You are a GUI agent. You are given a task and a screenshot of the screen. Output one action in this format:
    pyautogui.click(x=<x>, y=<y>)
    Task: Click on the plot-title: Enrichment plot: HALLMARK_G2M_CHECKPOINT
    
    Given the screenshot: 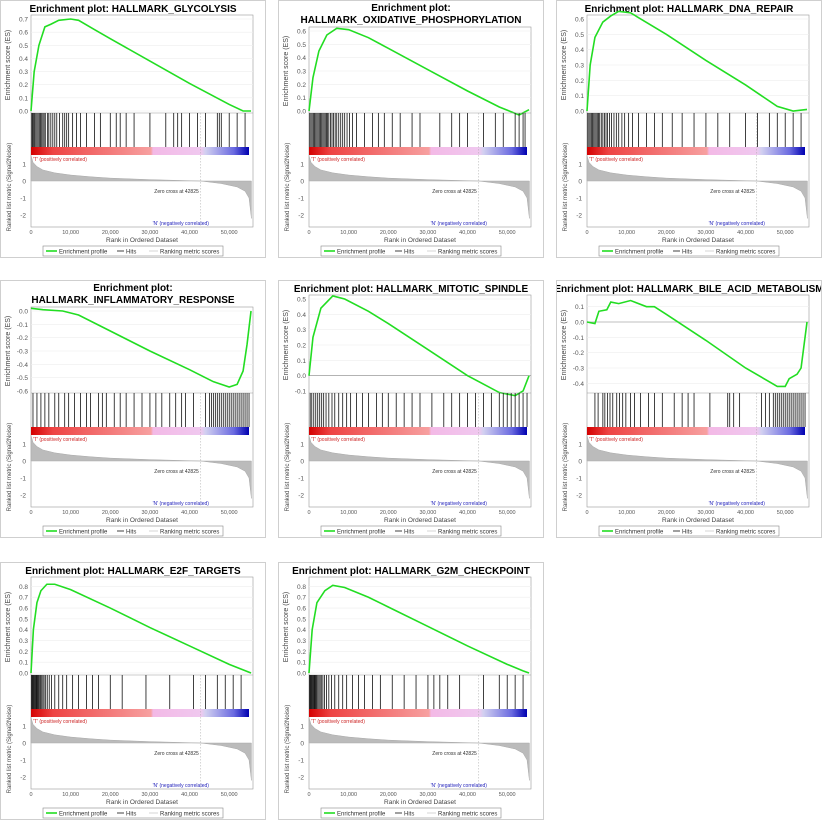 What is the action you would take?
    pyautogui.click(x=411, y=571)
    